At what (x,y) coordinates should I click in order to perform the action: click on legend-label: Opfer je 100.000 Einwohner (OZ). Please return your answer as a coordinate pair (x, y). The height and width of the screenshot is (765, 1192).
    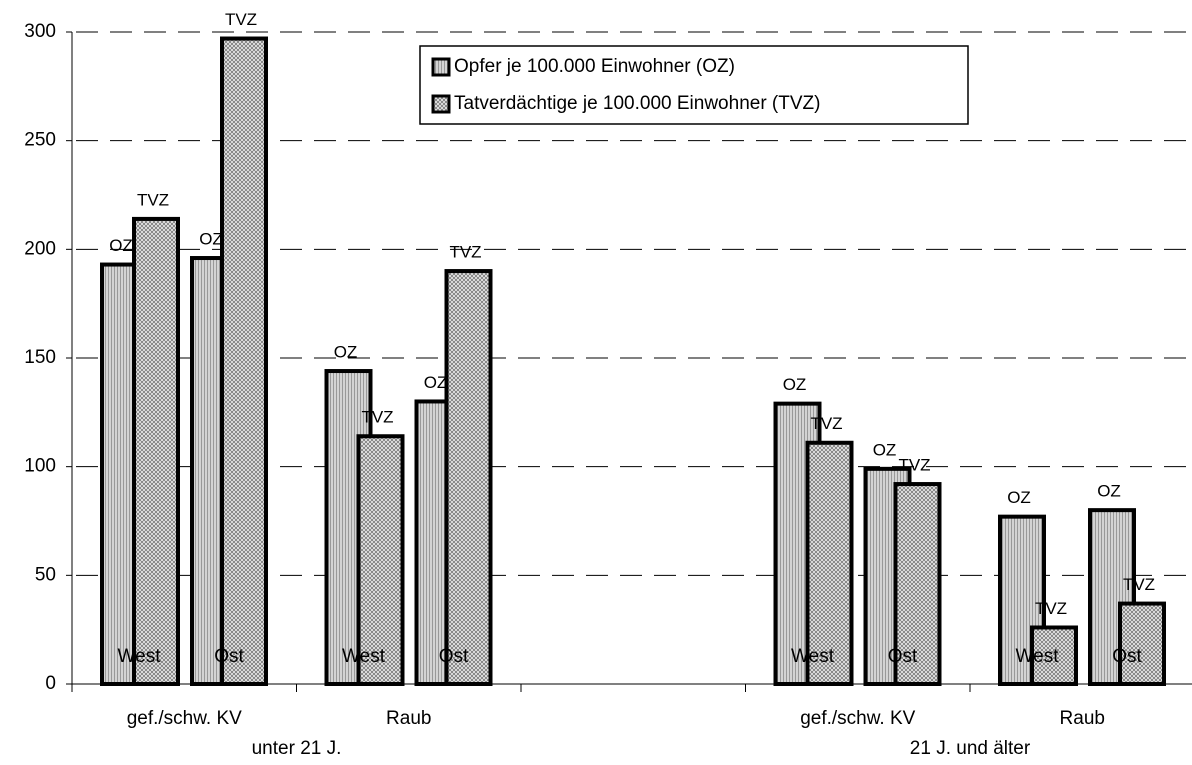
    Looking at the image, I should click on (594, 66).